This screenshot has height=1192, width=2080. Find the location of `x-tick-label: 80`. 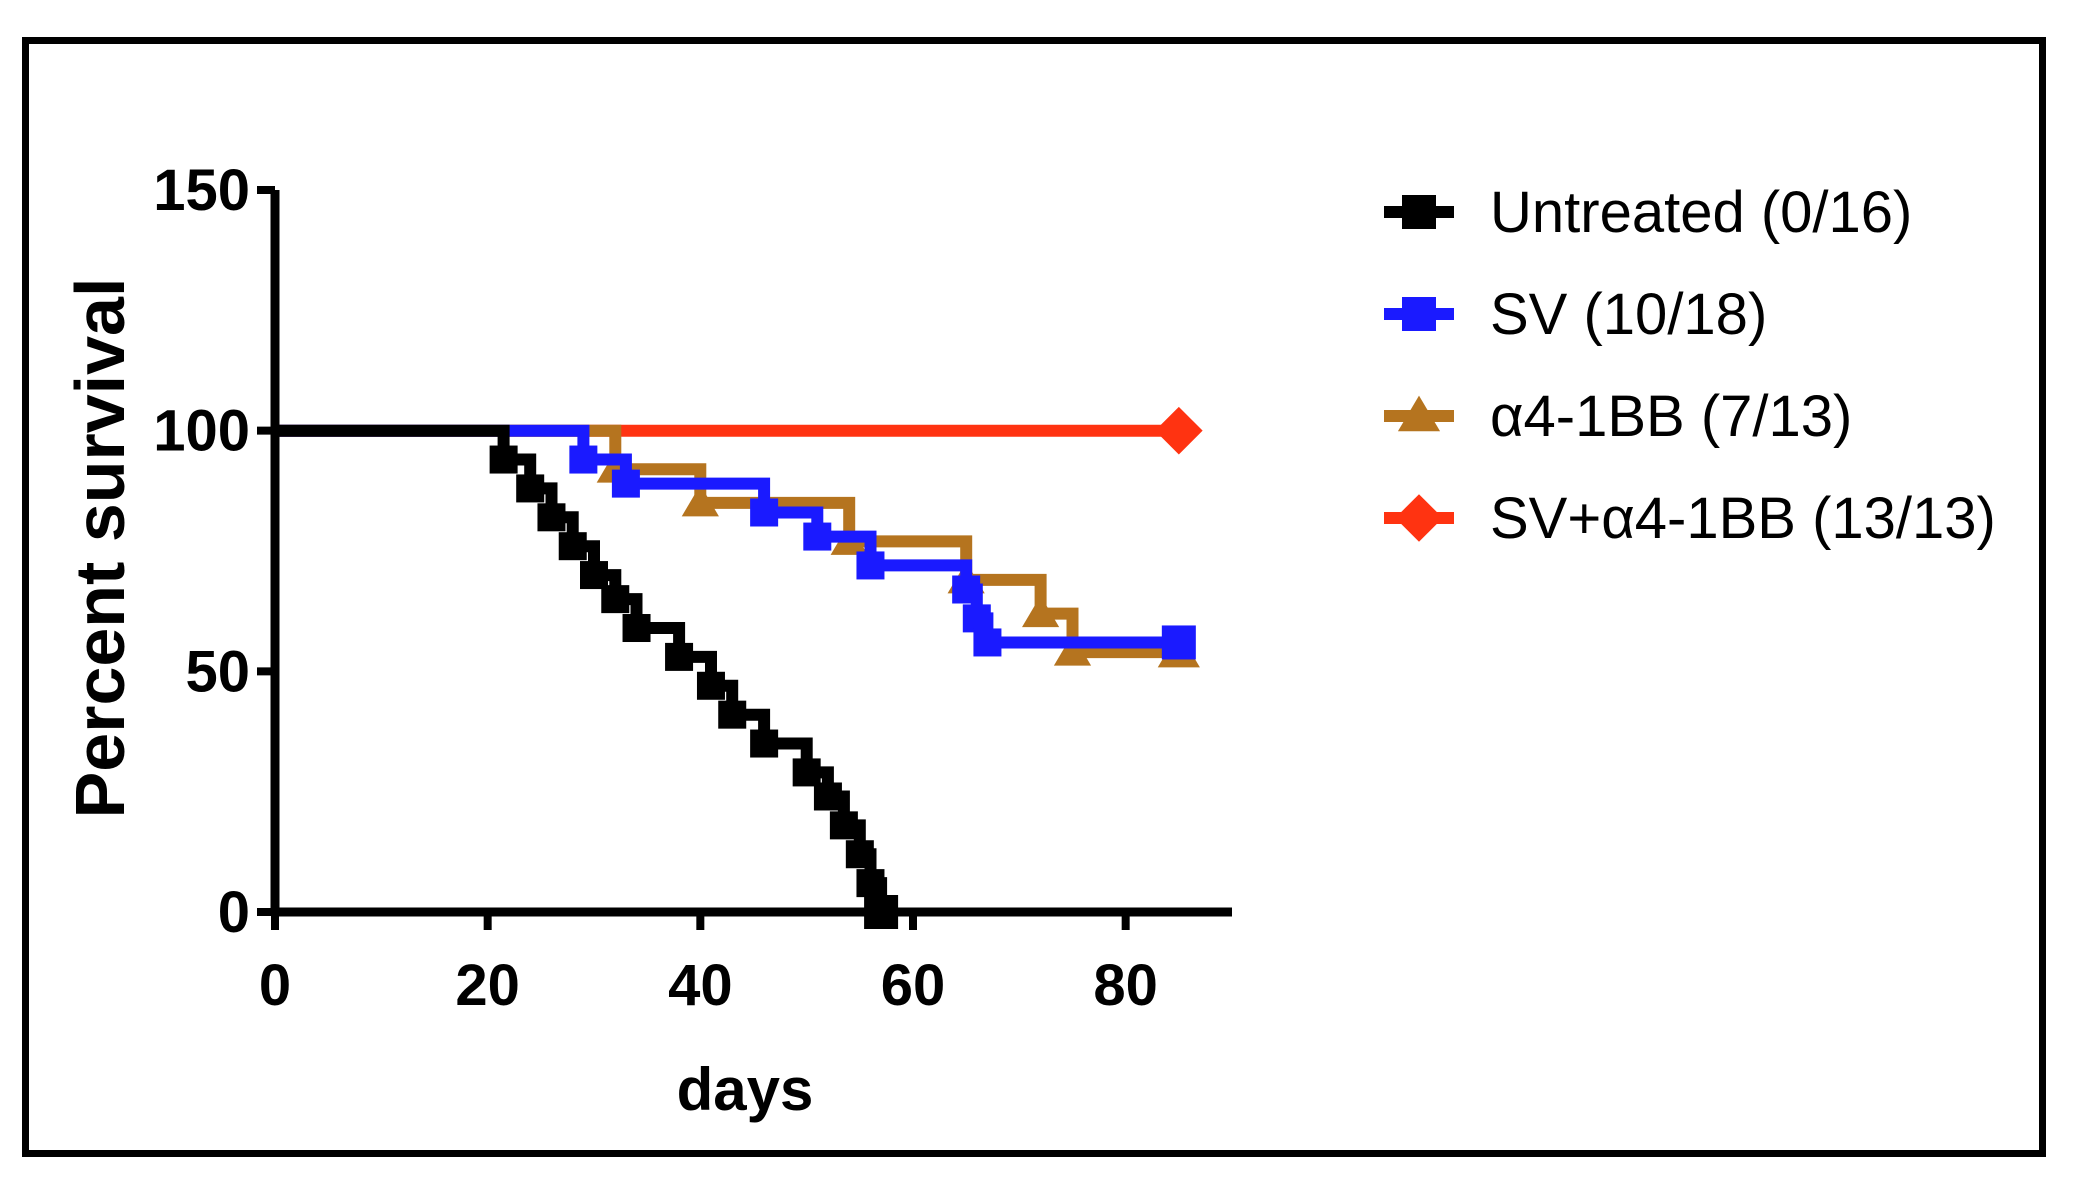

x-tick-label: 80 is located at coordinates (1125, 985).